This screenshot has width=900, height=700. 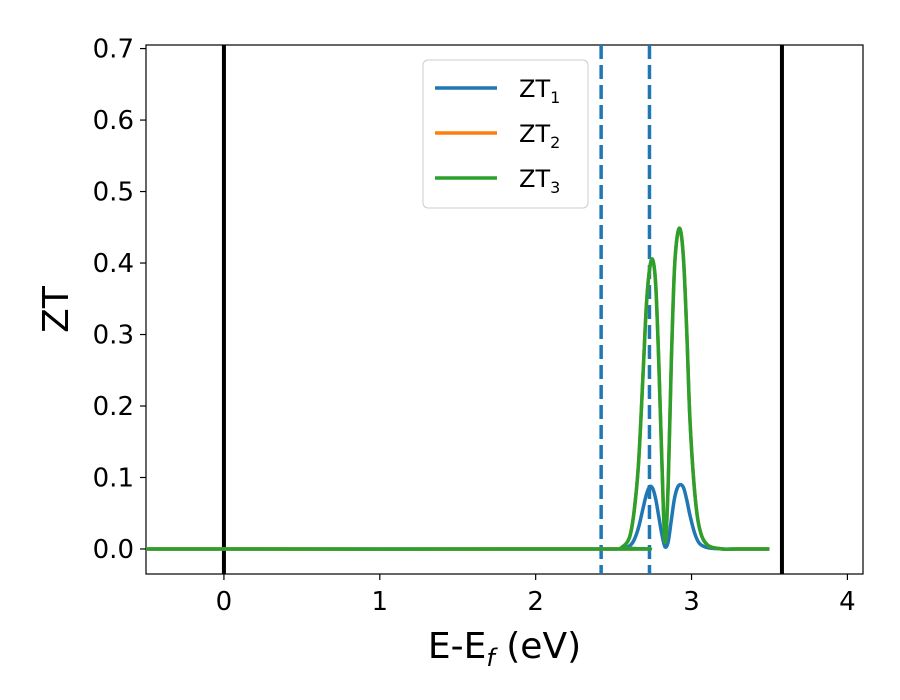 I want to click on x-axis-title: E-Ef (eV), so click(x=504, y=649).